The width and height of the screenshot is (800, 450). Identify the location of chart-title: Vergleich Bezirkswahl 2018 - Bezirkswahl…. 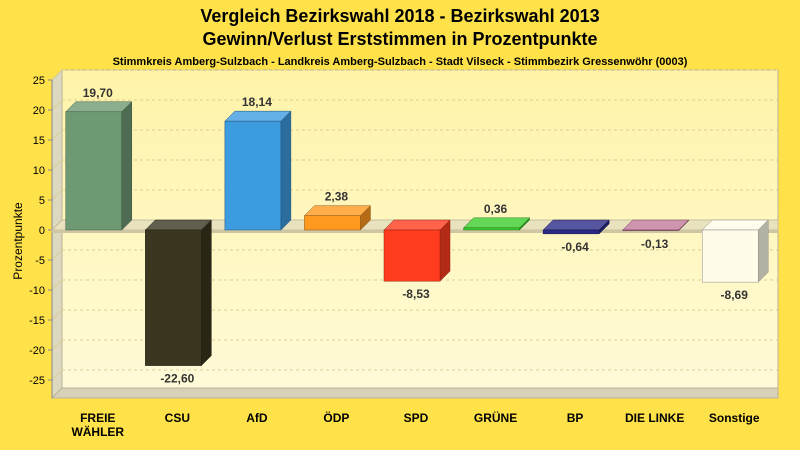
(399, 16).